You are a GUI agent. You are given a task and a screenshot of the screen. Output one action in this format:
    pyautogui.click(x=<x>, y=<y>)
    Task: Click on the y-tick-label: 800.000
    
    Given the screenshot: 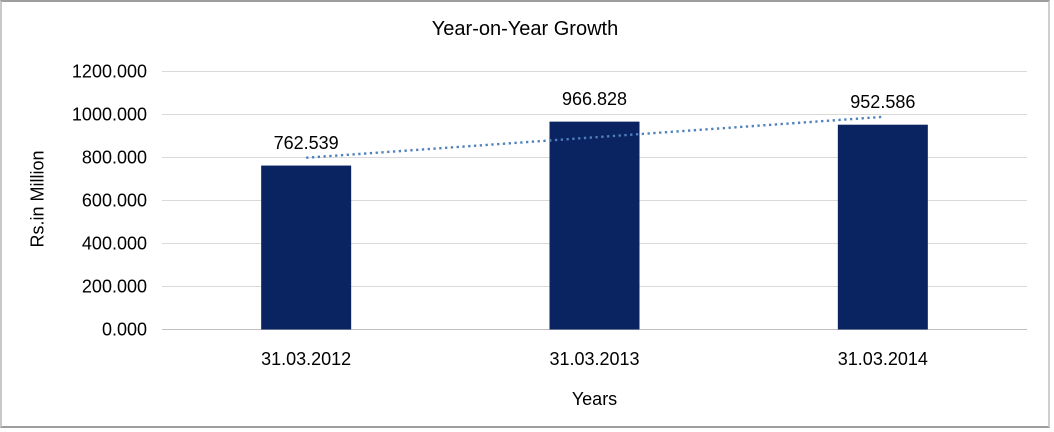 What is the action you would take?
    pyautogui.click(x=114, y=157)
    